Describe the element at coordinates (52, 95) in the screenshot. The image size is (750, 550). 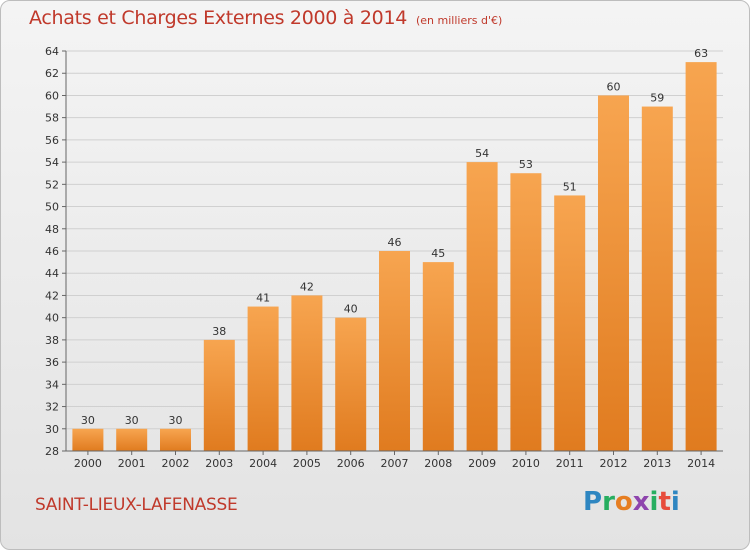
I see `y-tick-label: 60` at that location.